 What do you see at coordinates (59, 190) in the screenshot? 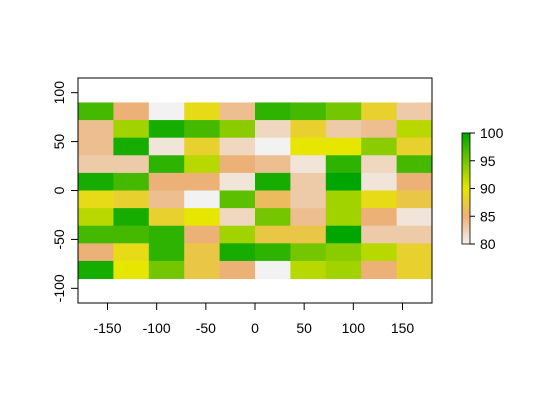
I see `y-tick-label: 0` at bounding box center [59, 190].